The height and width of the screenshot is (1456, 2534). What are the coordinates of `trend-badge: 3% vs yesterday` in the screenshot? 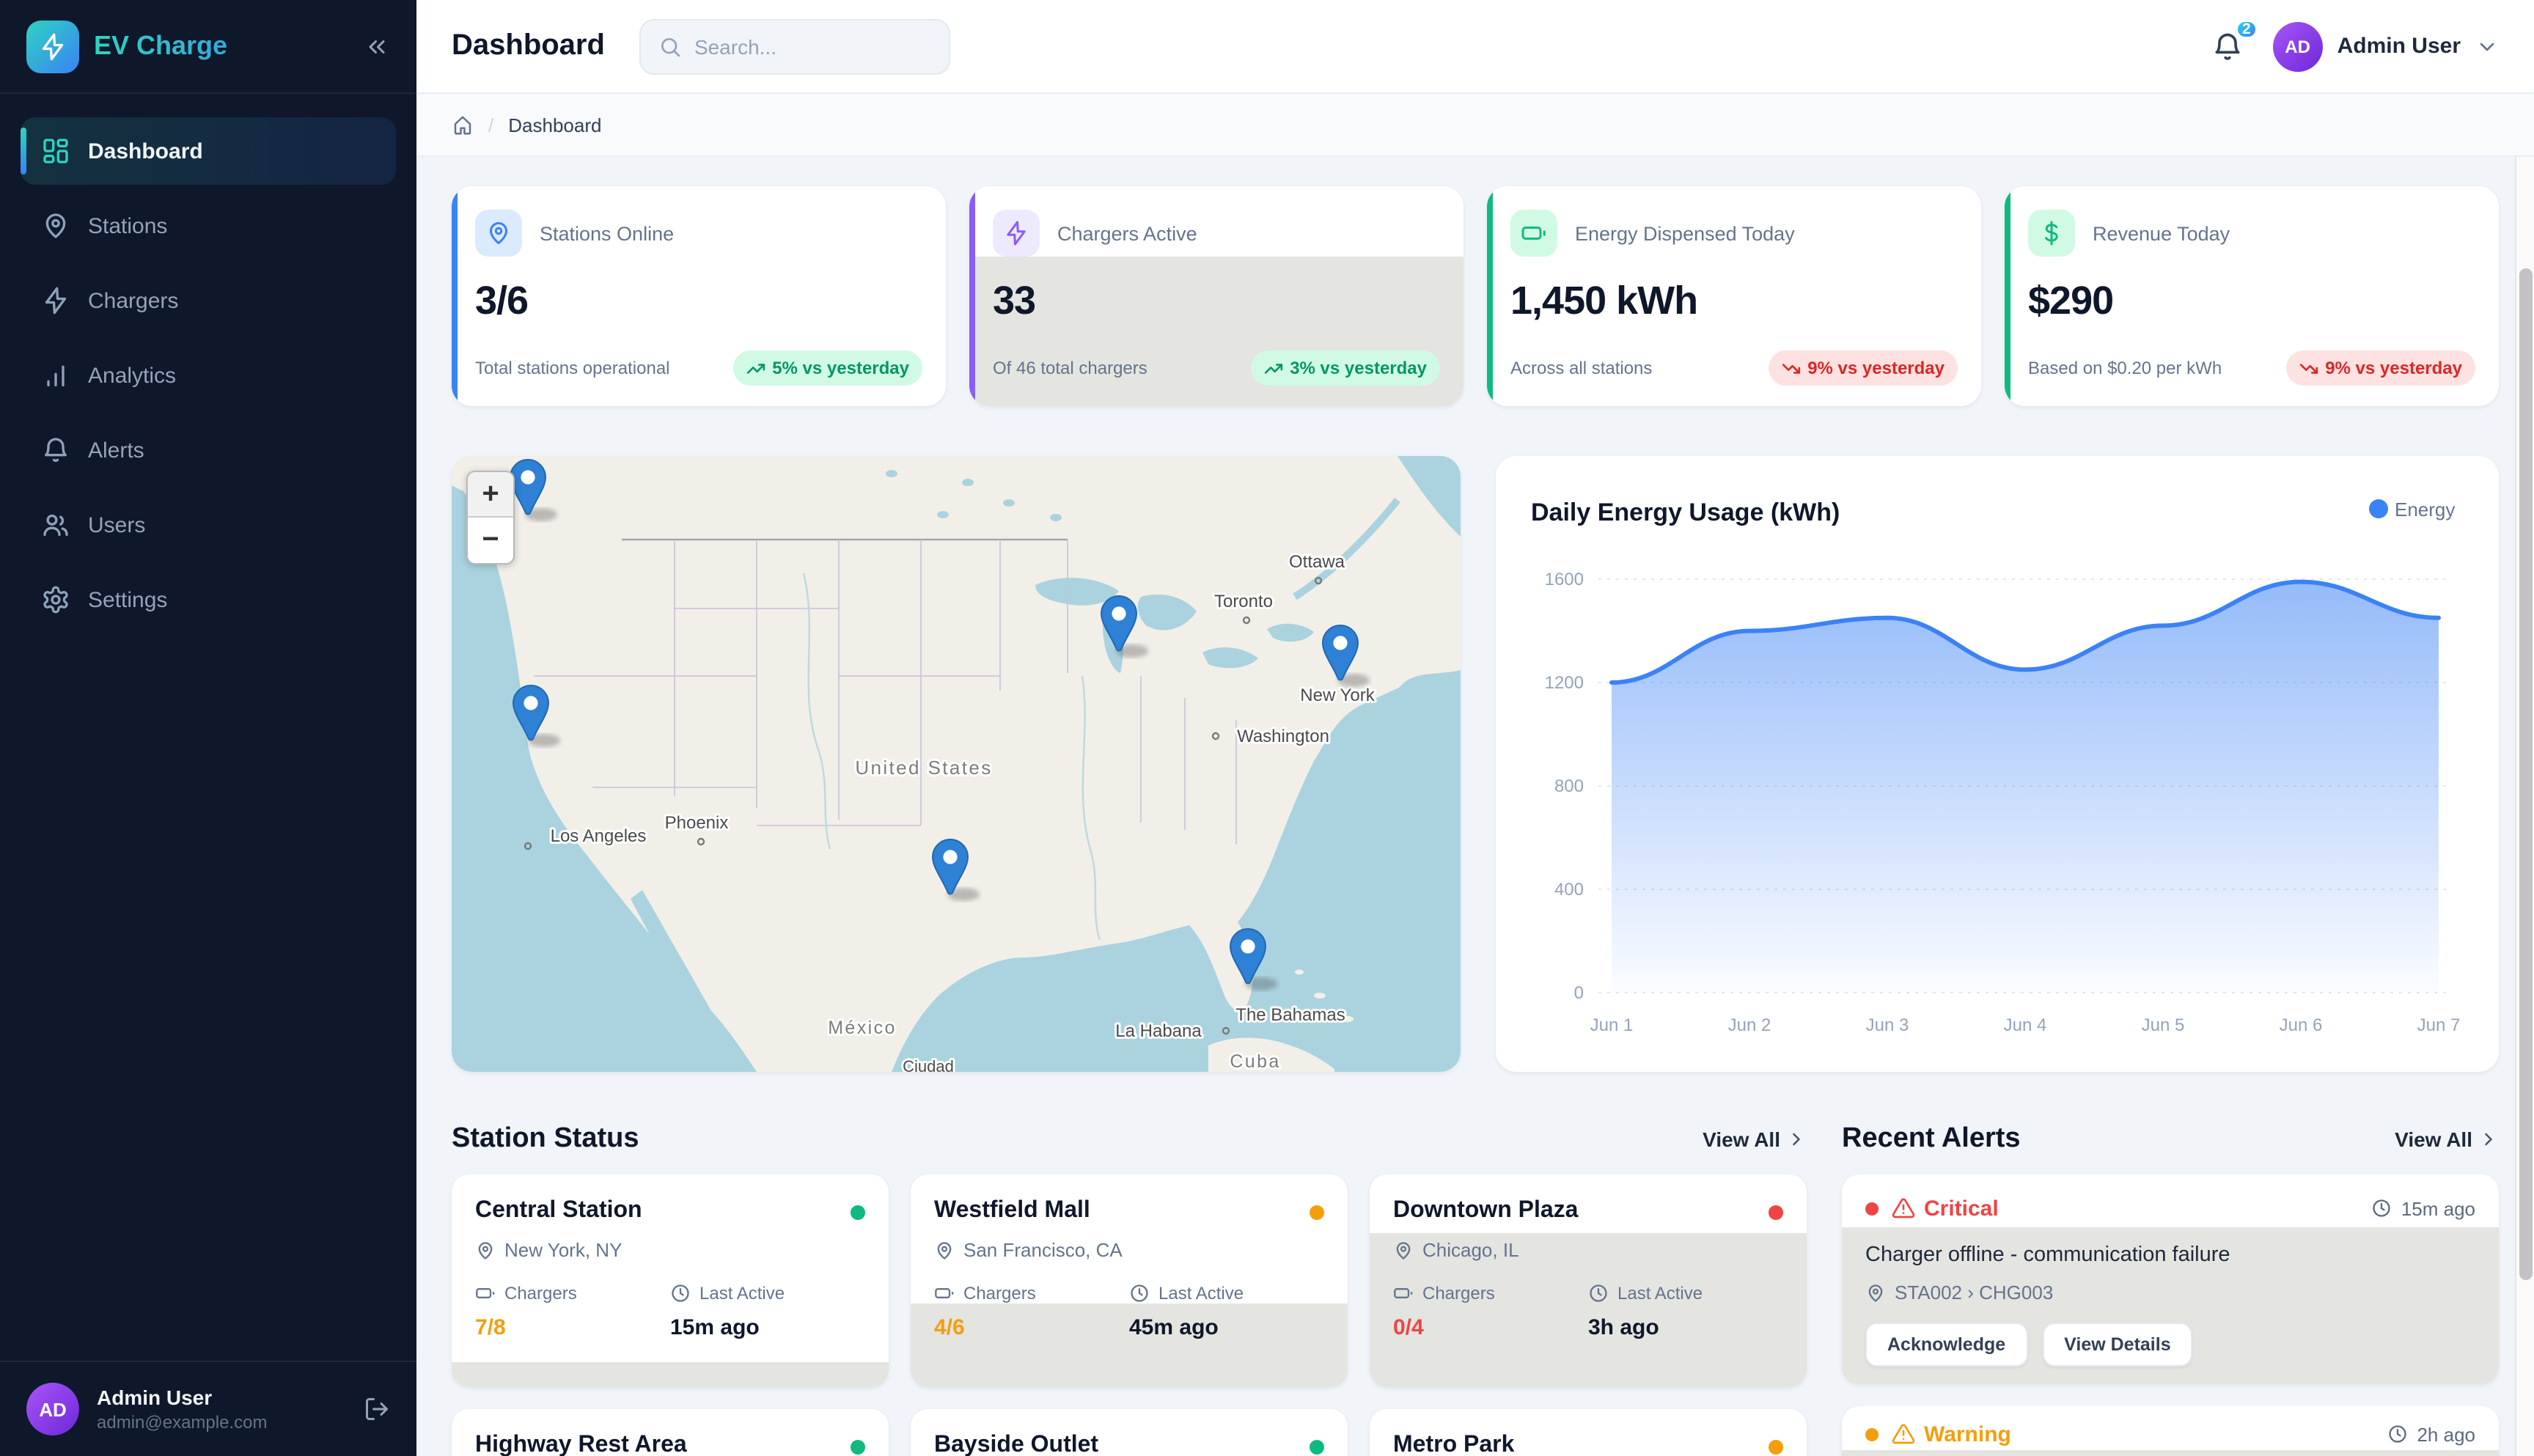 It's located at (1345, 368).